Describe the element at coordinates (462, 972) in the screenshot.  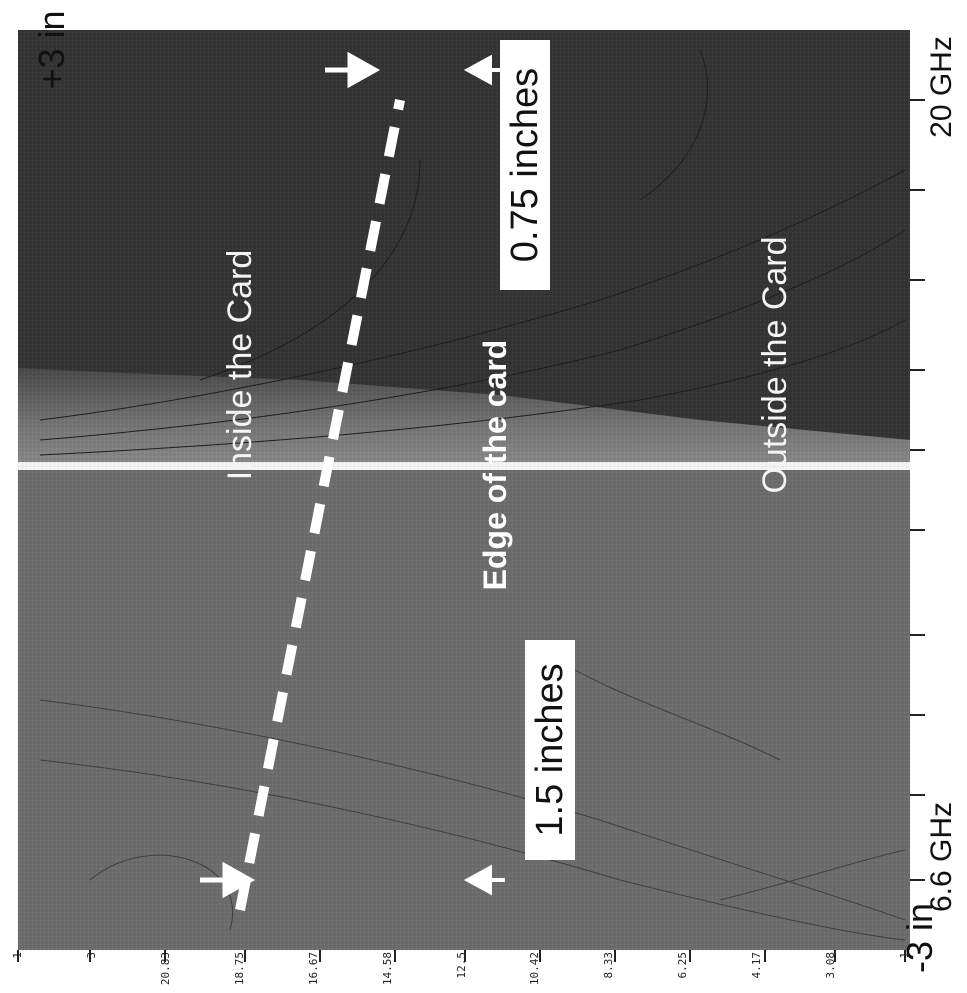
I see `position-tick-label: 12.5` at that location.